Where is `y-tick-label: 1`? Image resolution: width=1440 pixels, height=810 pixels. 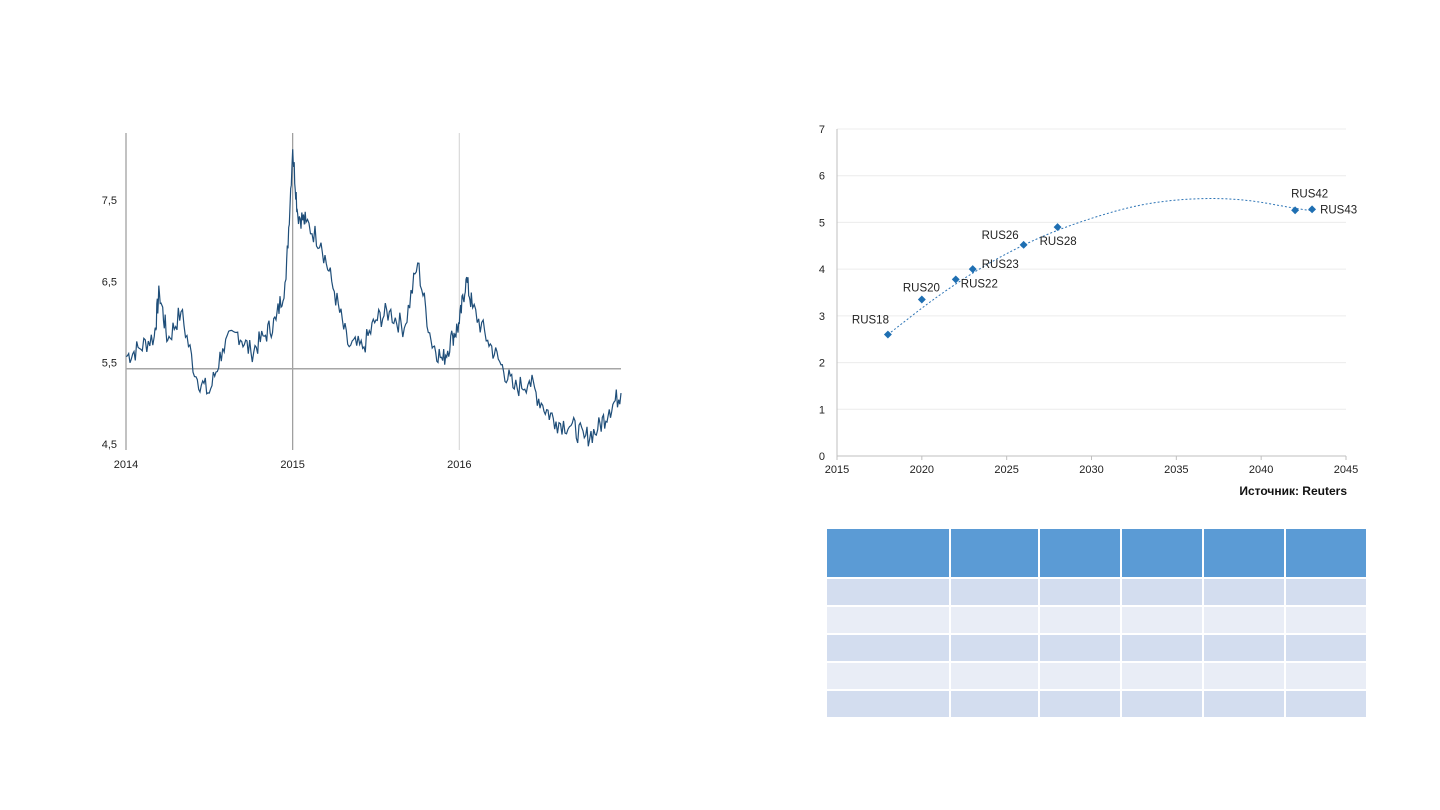
y-tick-label: 1 is located at coordinates (822, 410).